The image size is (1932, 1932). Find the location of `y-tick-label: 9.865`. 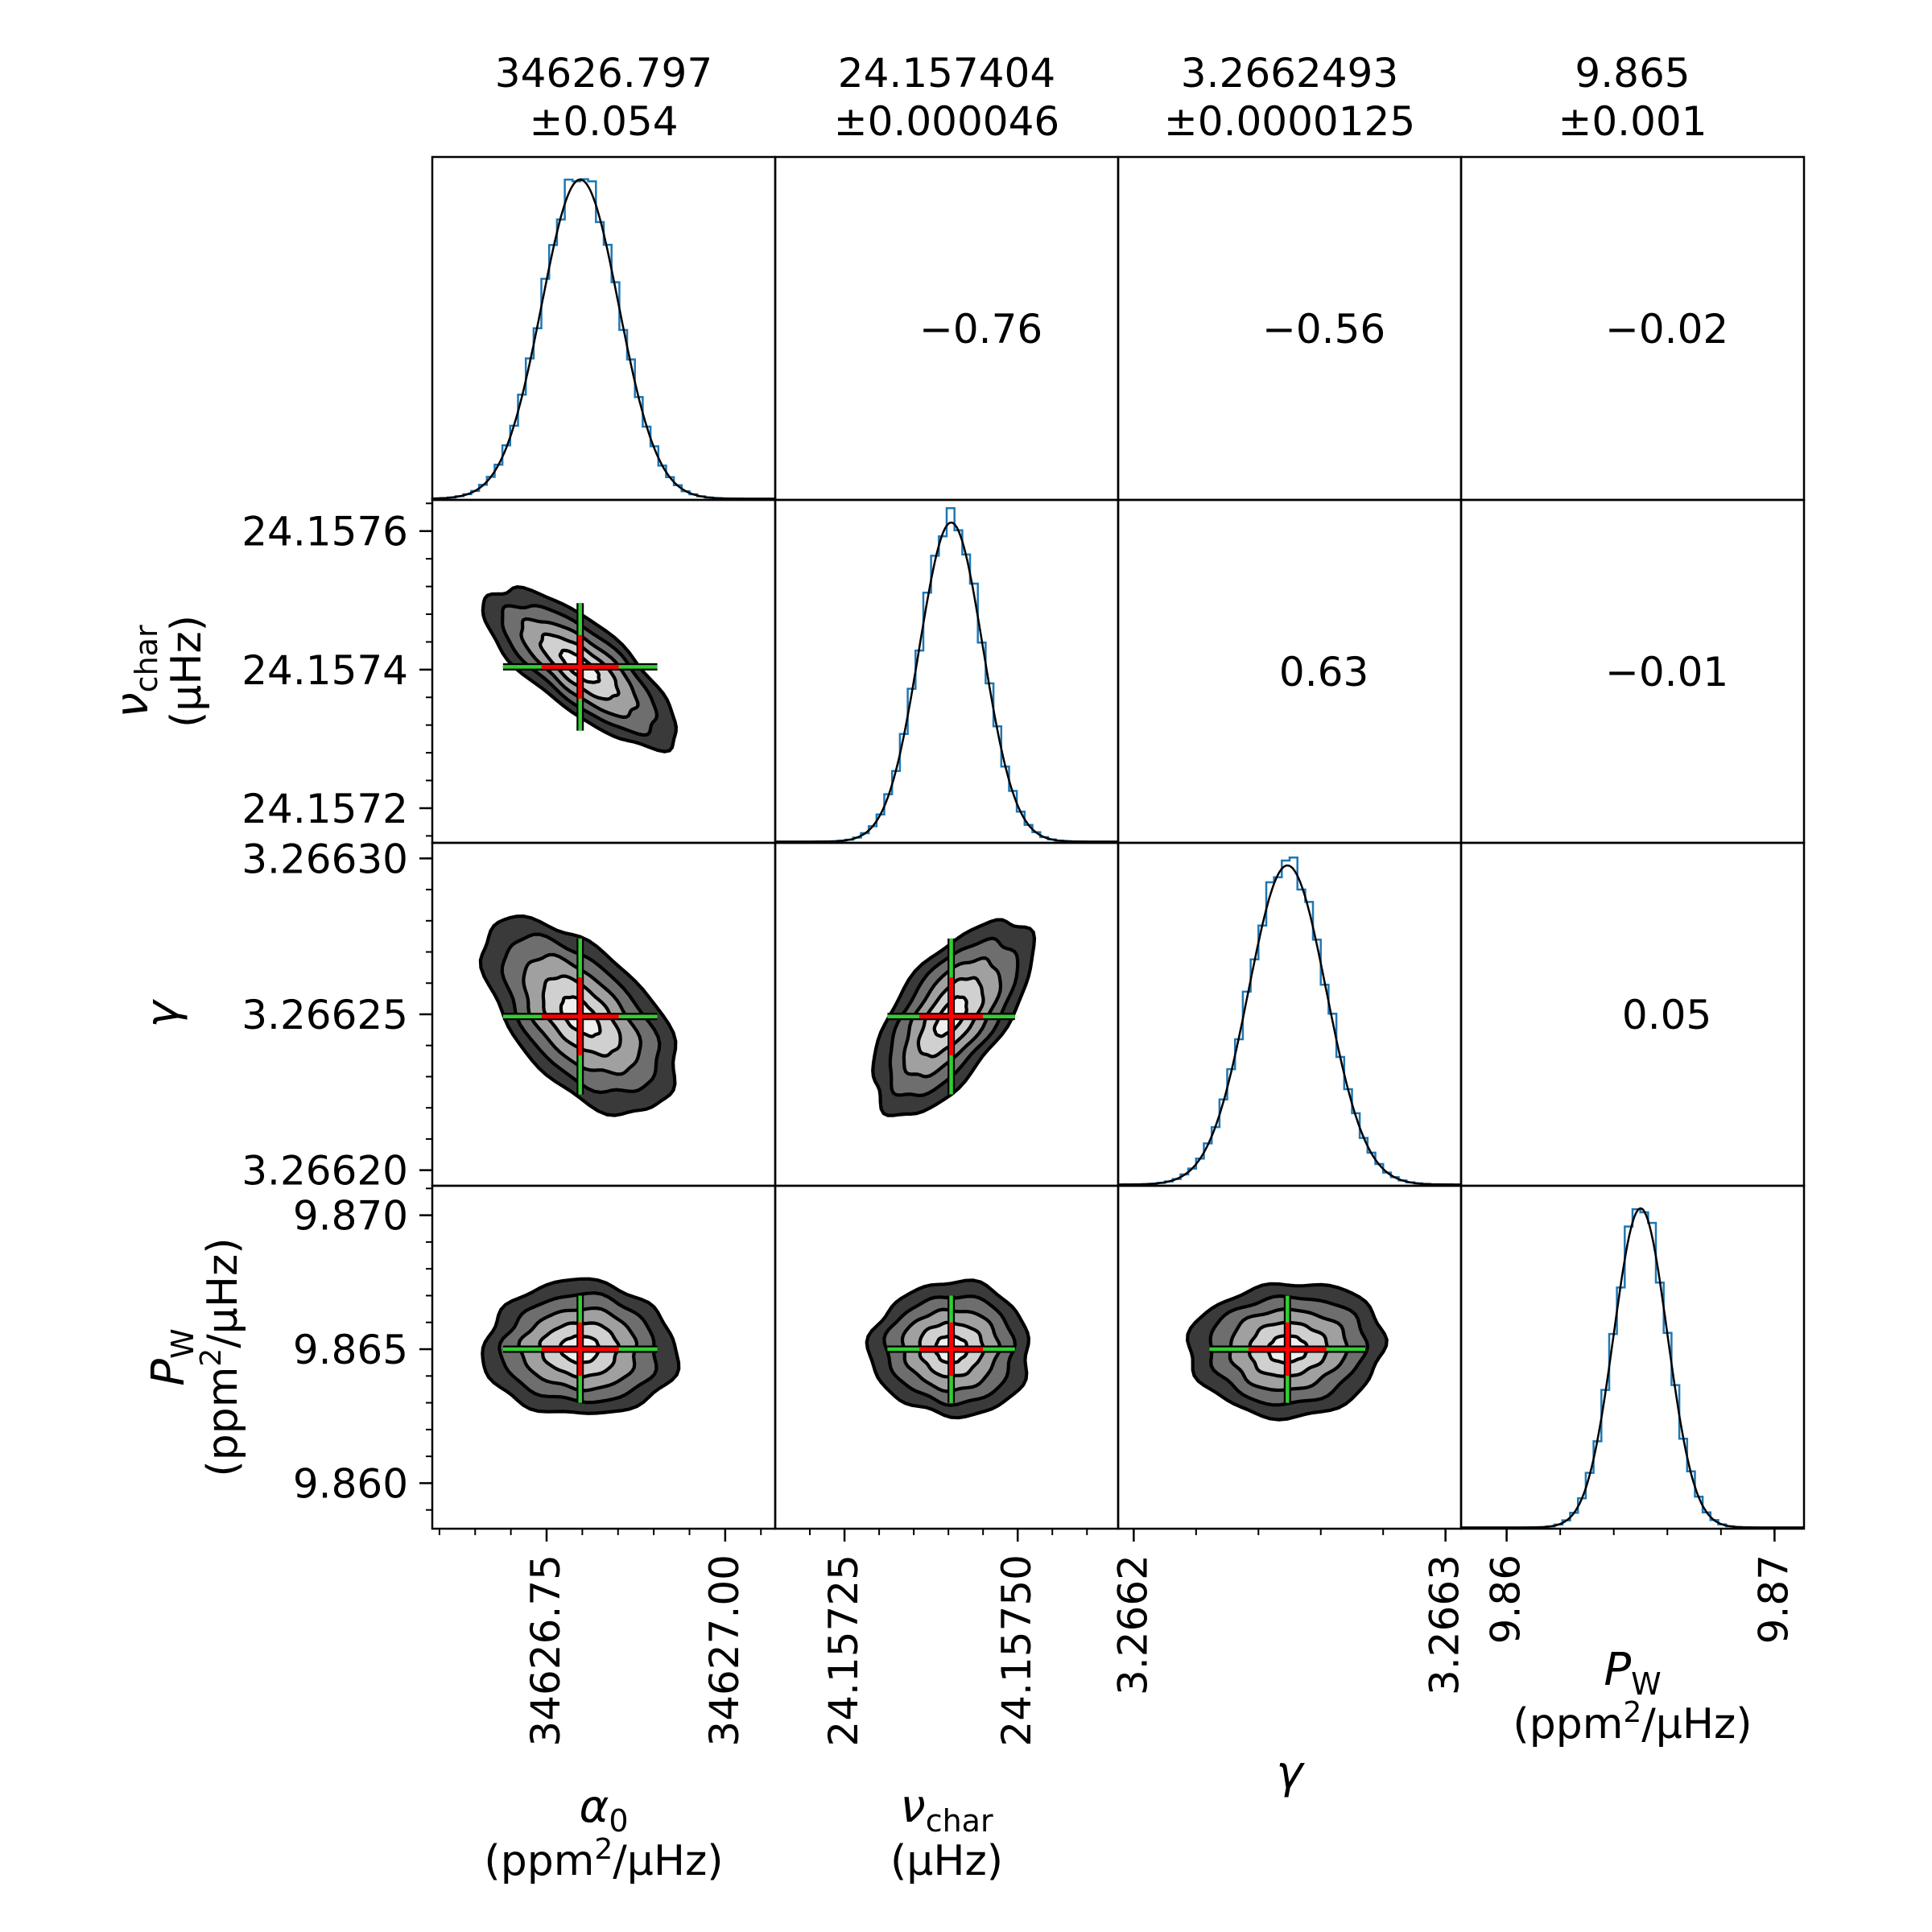

y-tick-label: 9.865 is located at coordinates (350, 1350).